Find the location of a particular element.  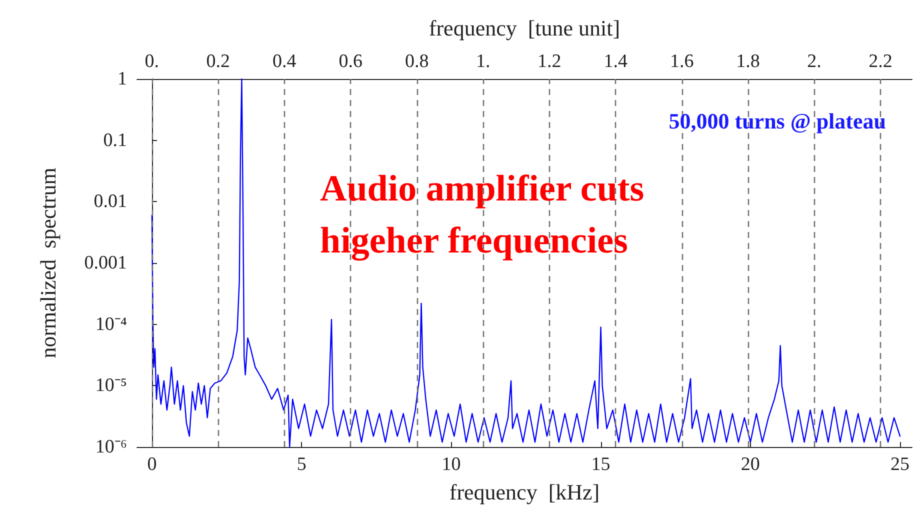

y-tick-label: 10⁻⁴ is located at coordinates (111, 324).